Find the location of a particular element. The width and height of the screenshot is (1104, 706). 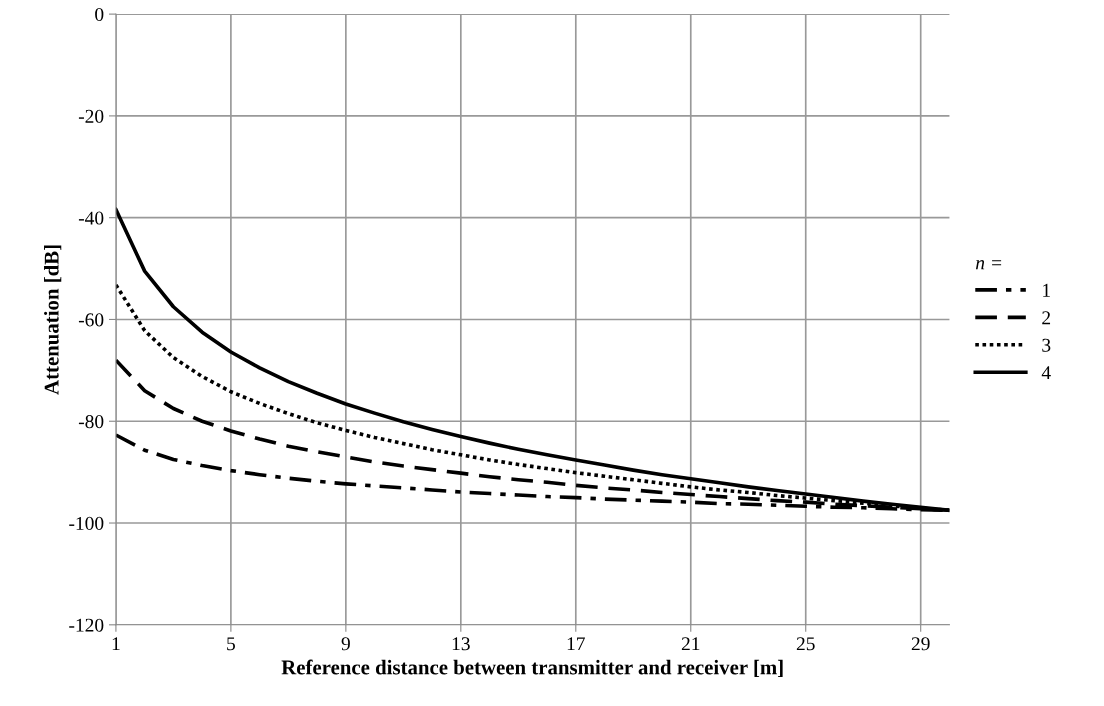

y-tick-label: -80 is located at coordinates (91, 422).